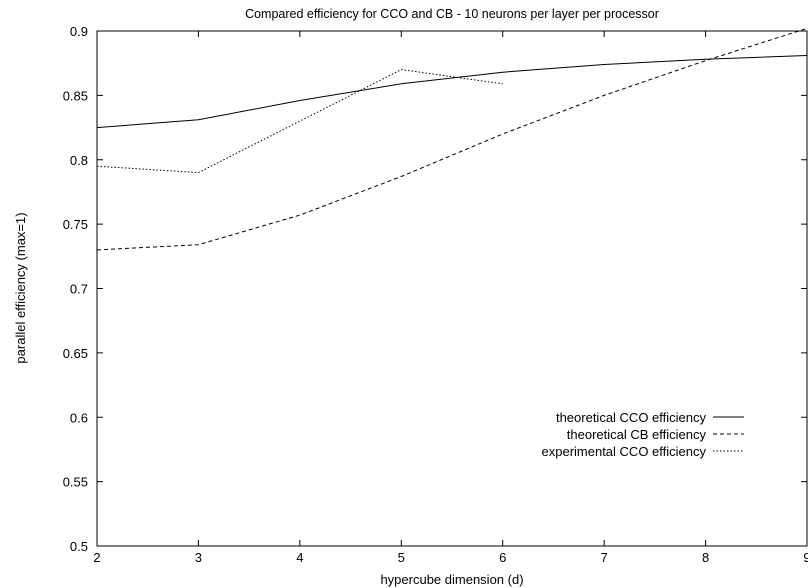 The width and height of the screenshot is (808, 588). Describe the element at coordinates (198, 557) in the screenshot. I see `x-tick-label: 3` at that location.